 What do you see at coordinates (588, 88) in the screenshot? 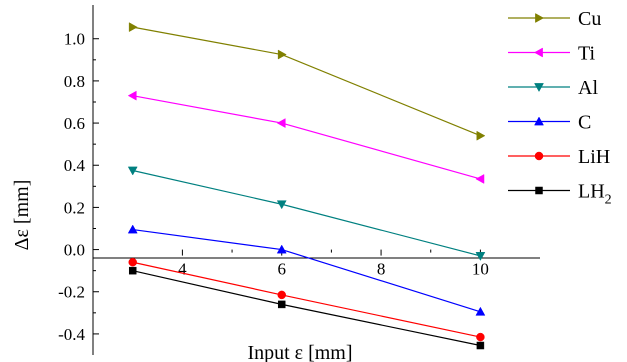
I see `legend-label: Al` at bounding box center [588, 88].